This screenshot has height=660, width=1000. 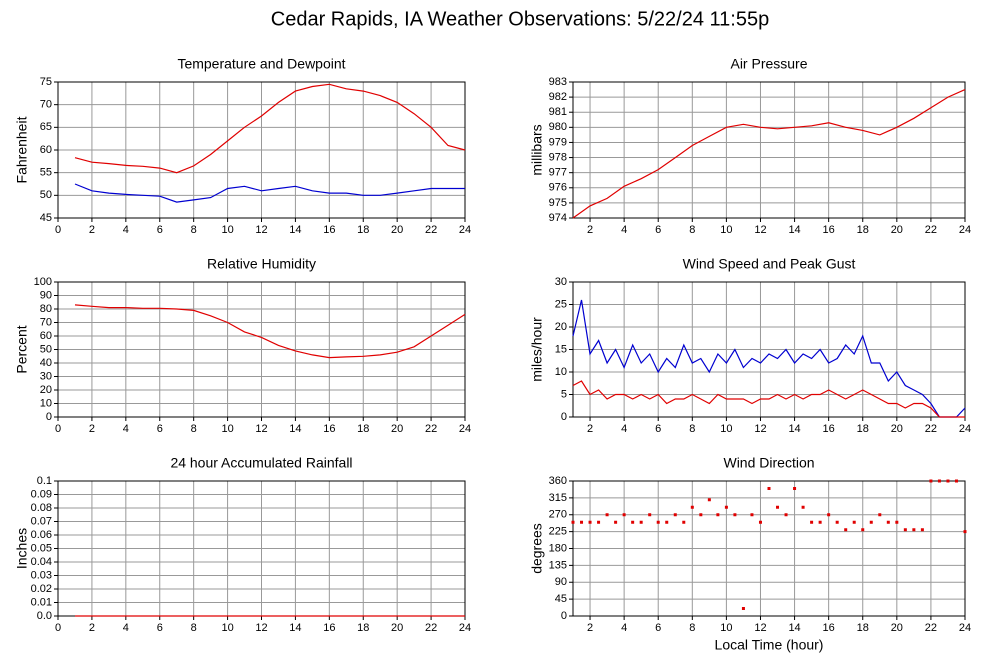 I want to click on y-tick-label: 976, so click(x=558, y=188).